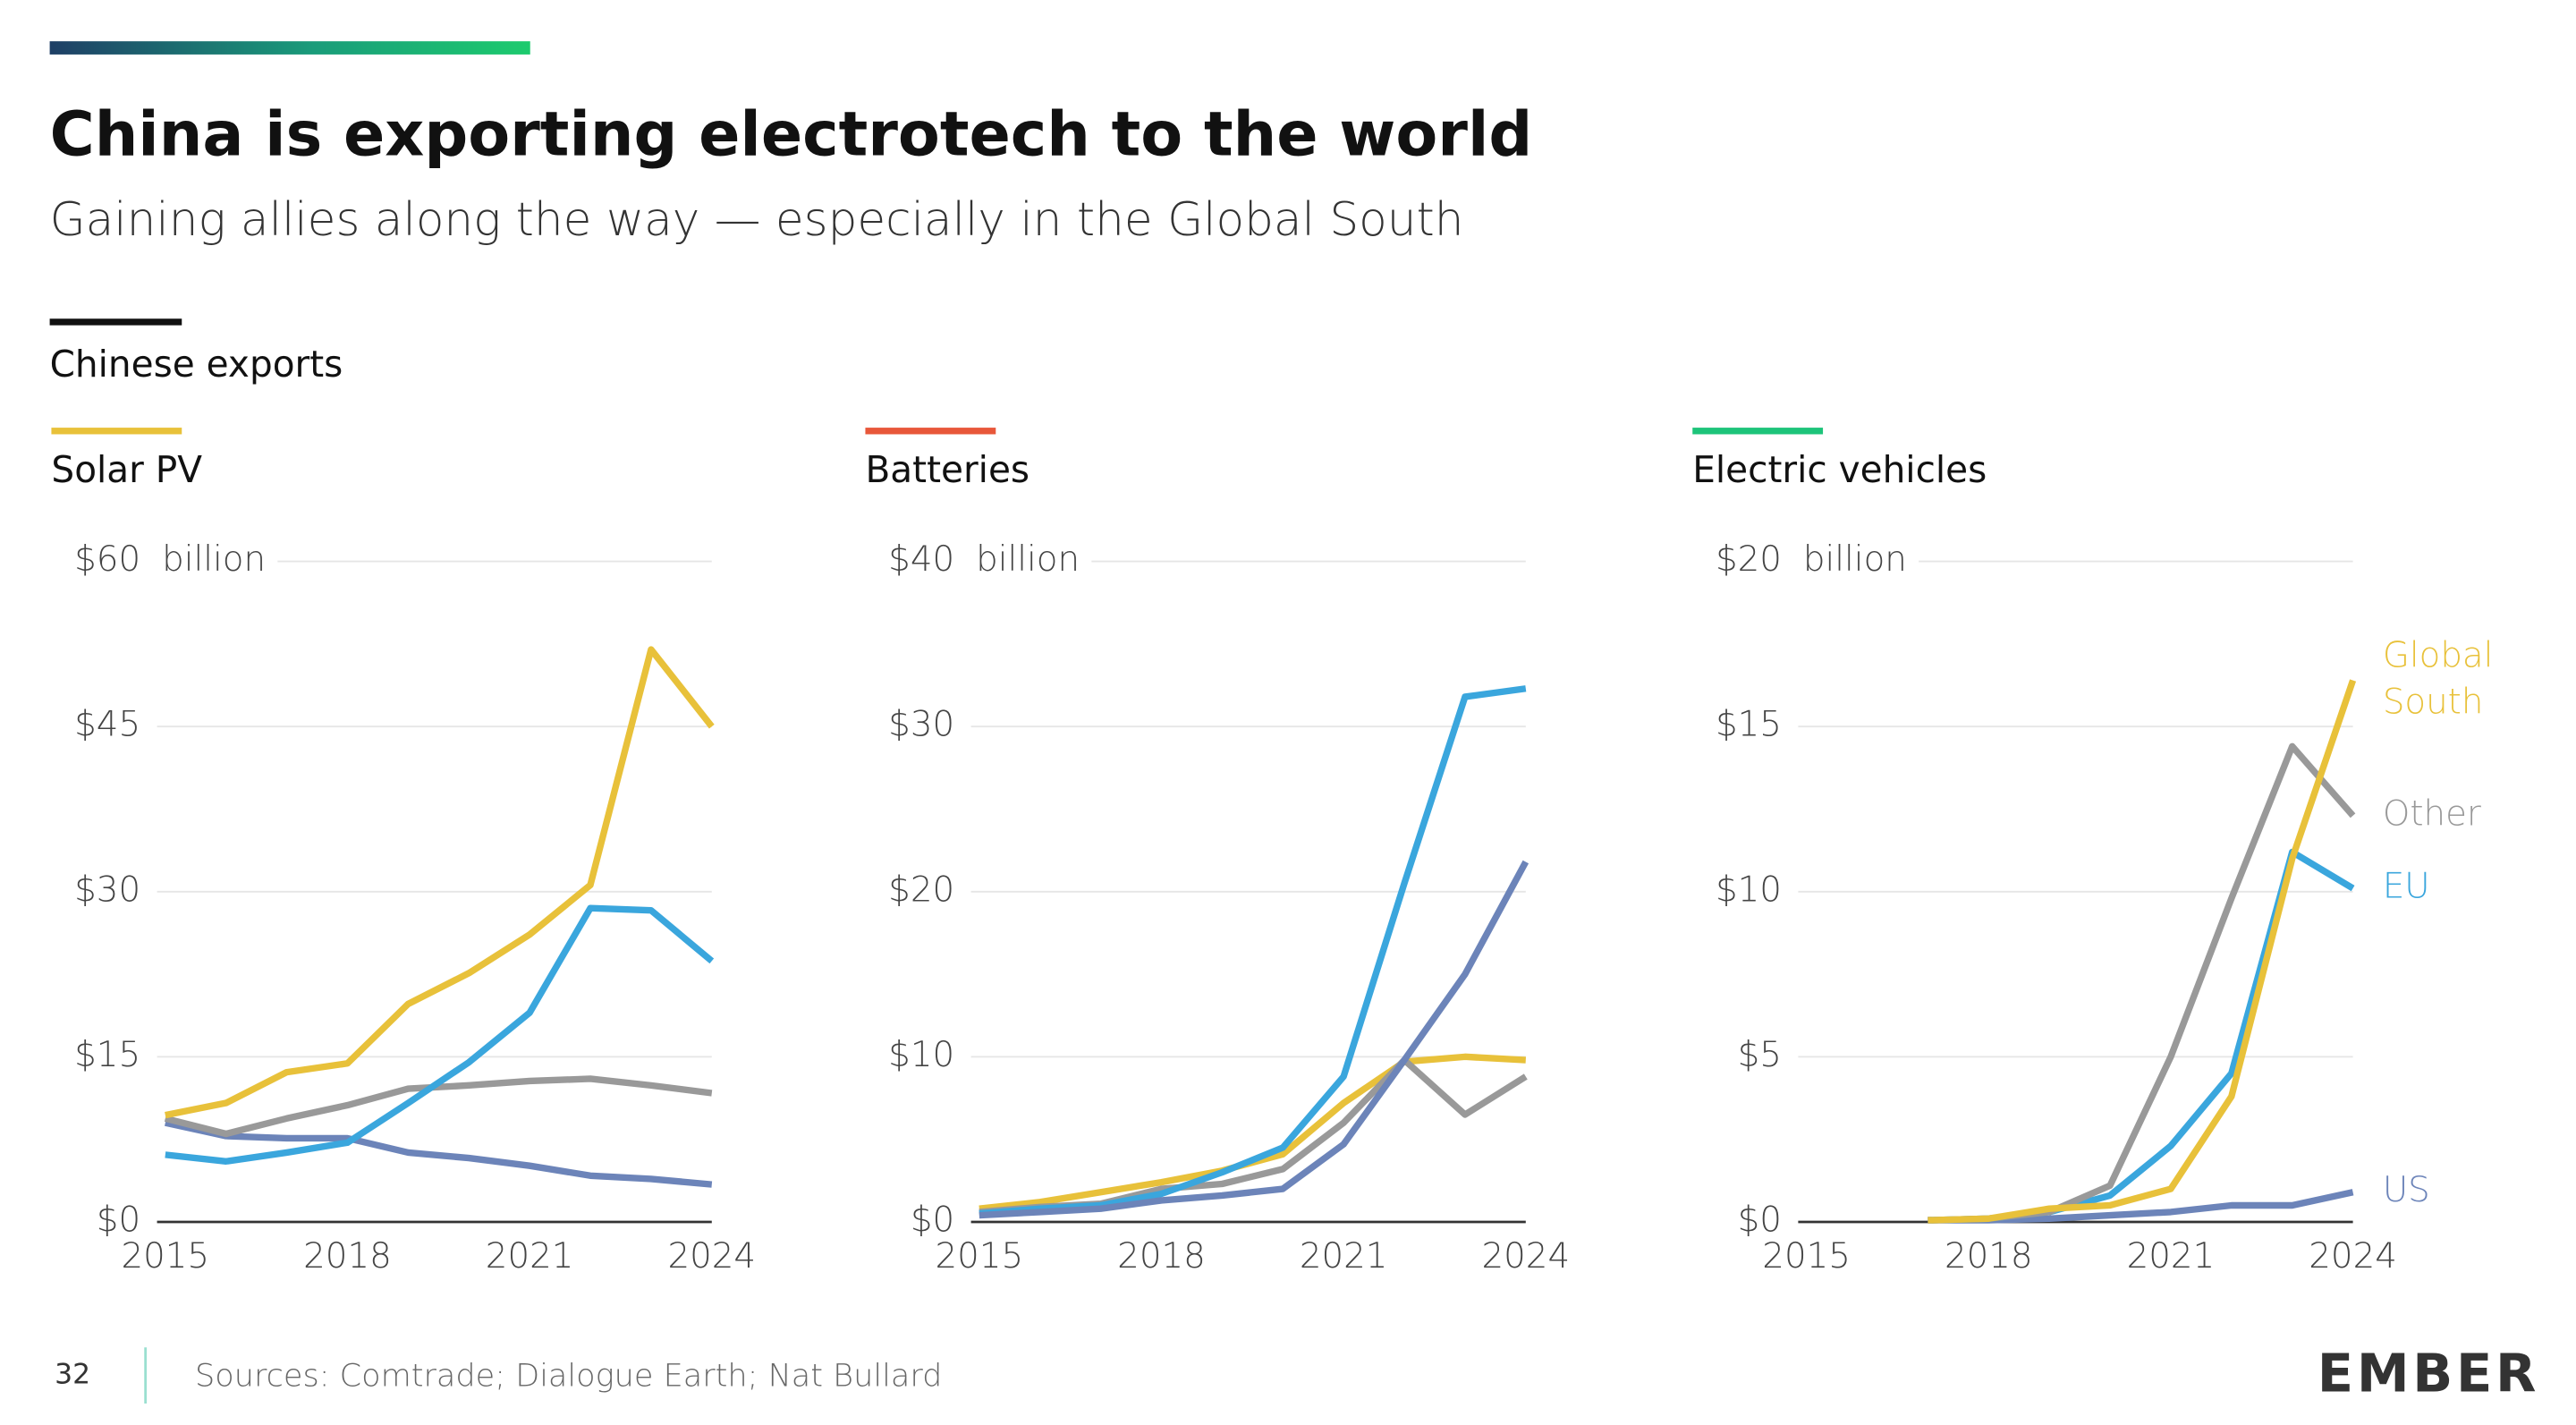 This screenshot has width=2576, height=1425. Describe the element at coordinates (947, 470) in the screenshot. I see `chart-title: Batteries` at that location.